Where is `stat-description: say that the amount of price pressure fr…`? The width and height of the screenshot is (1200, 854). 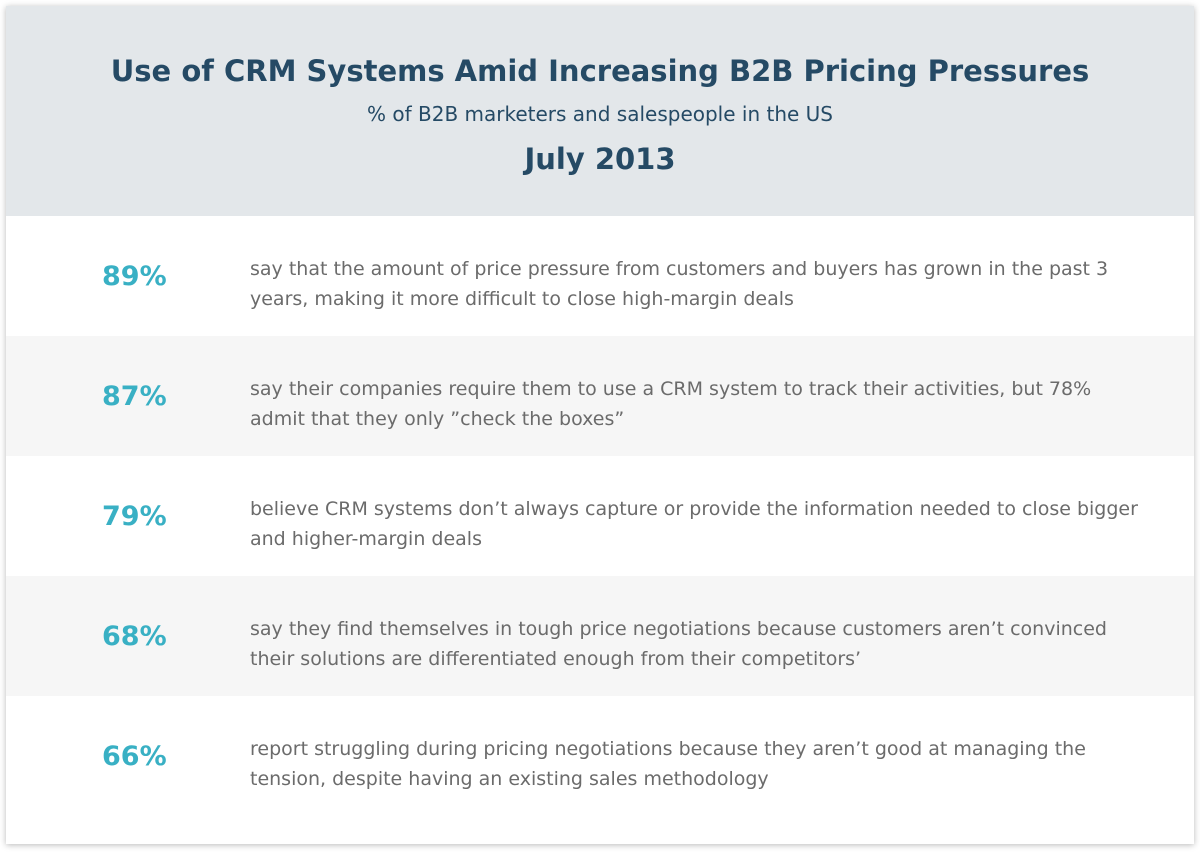 stat-description: say that the amount of price pressure fr… is located at coordinates (679, 284).